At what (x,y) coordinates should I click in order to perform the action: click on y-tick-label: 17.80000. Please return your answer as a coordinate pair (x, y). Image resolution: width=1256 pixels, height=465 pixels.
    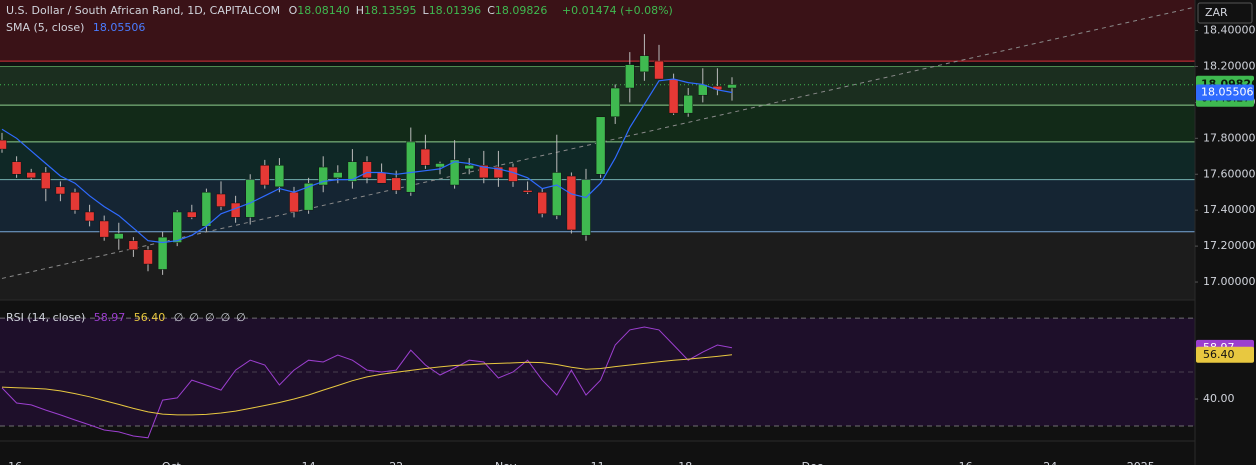
    Looking at the image, I should click on (1229, 137).